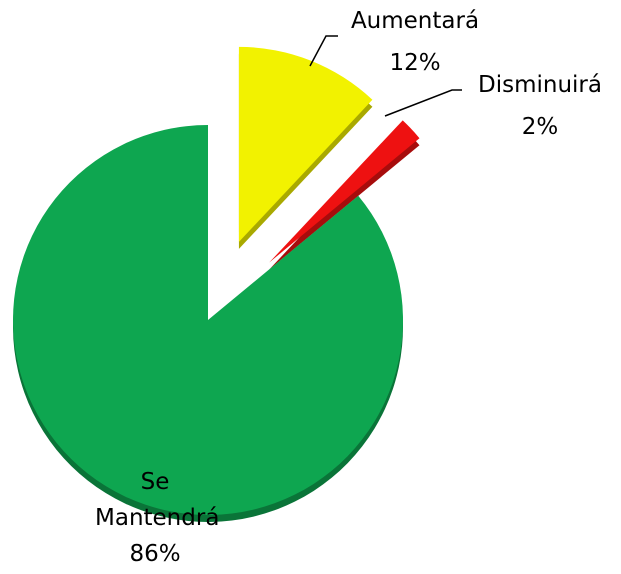  I want to click on slice-label: Se Mantendrá 86%, so click(155, 518).